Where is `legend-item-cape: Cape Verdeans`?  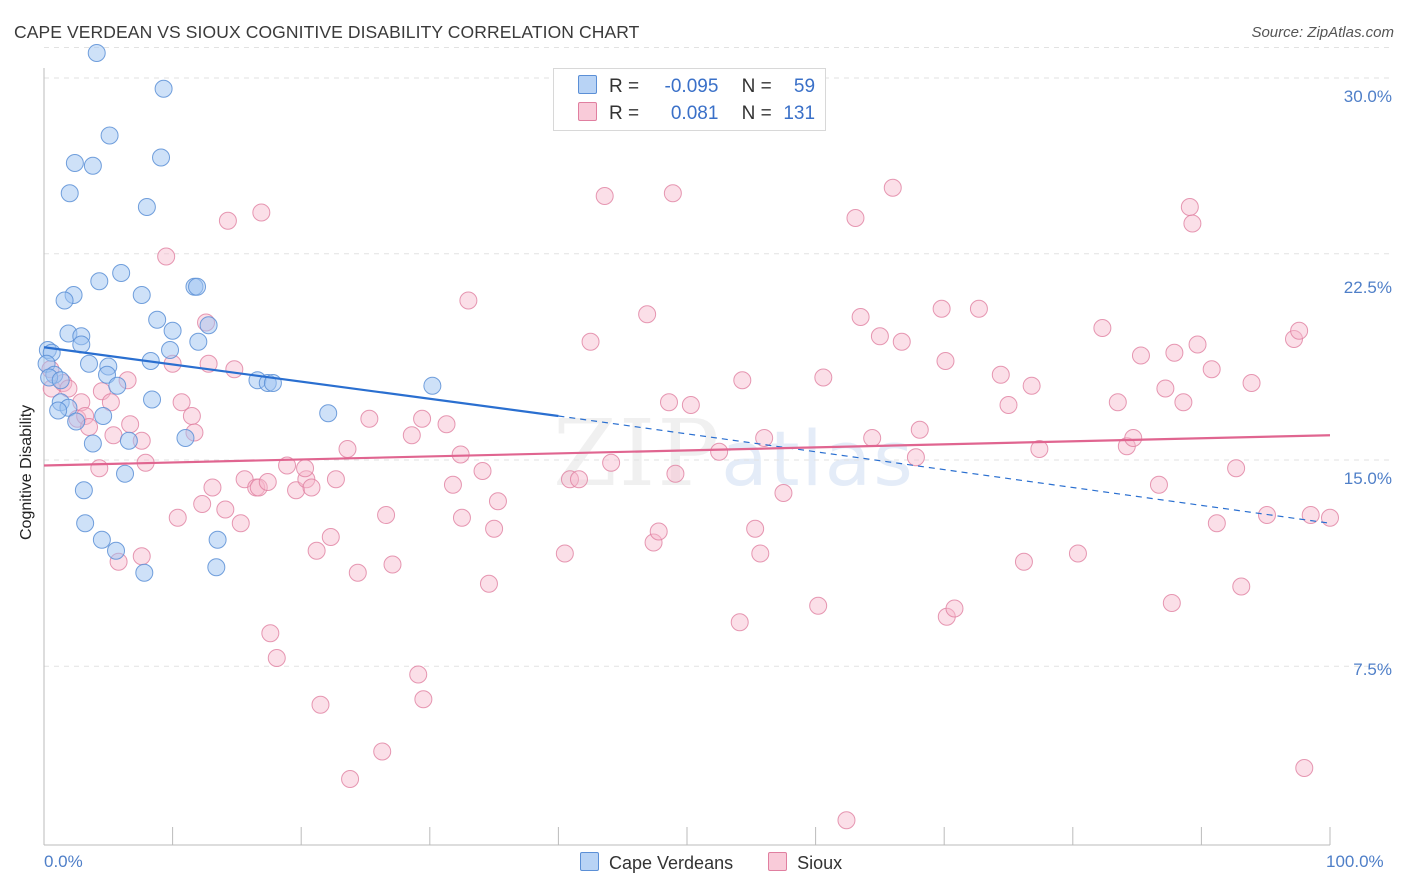
legend-item-cape: Cape Verdeans is located at coordinates (656, 863).